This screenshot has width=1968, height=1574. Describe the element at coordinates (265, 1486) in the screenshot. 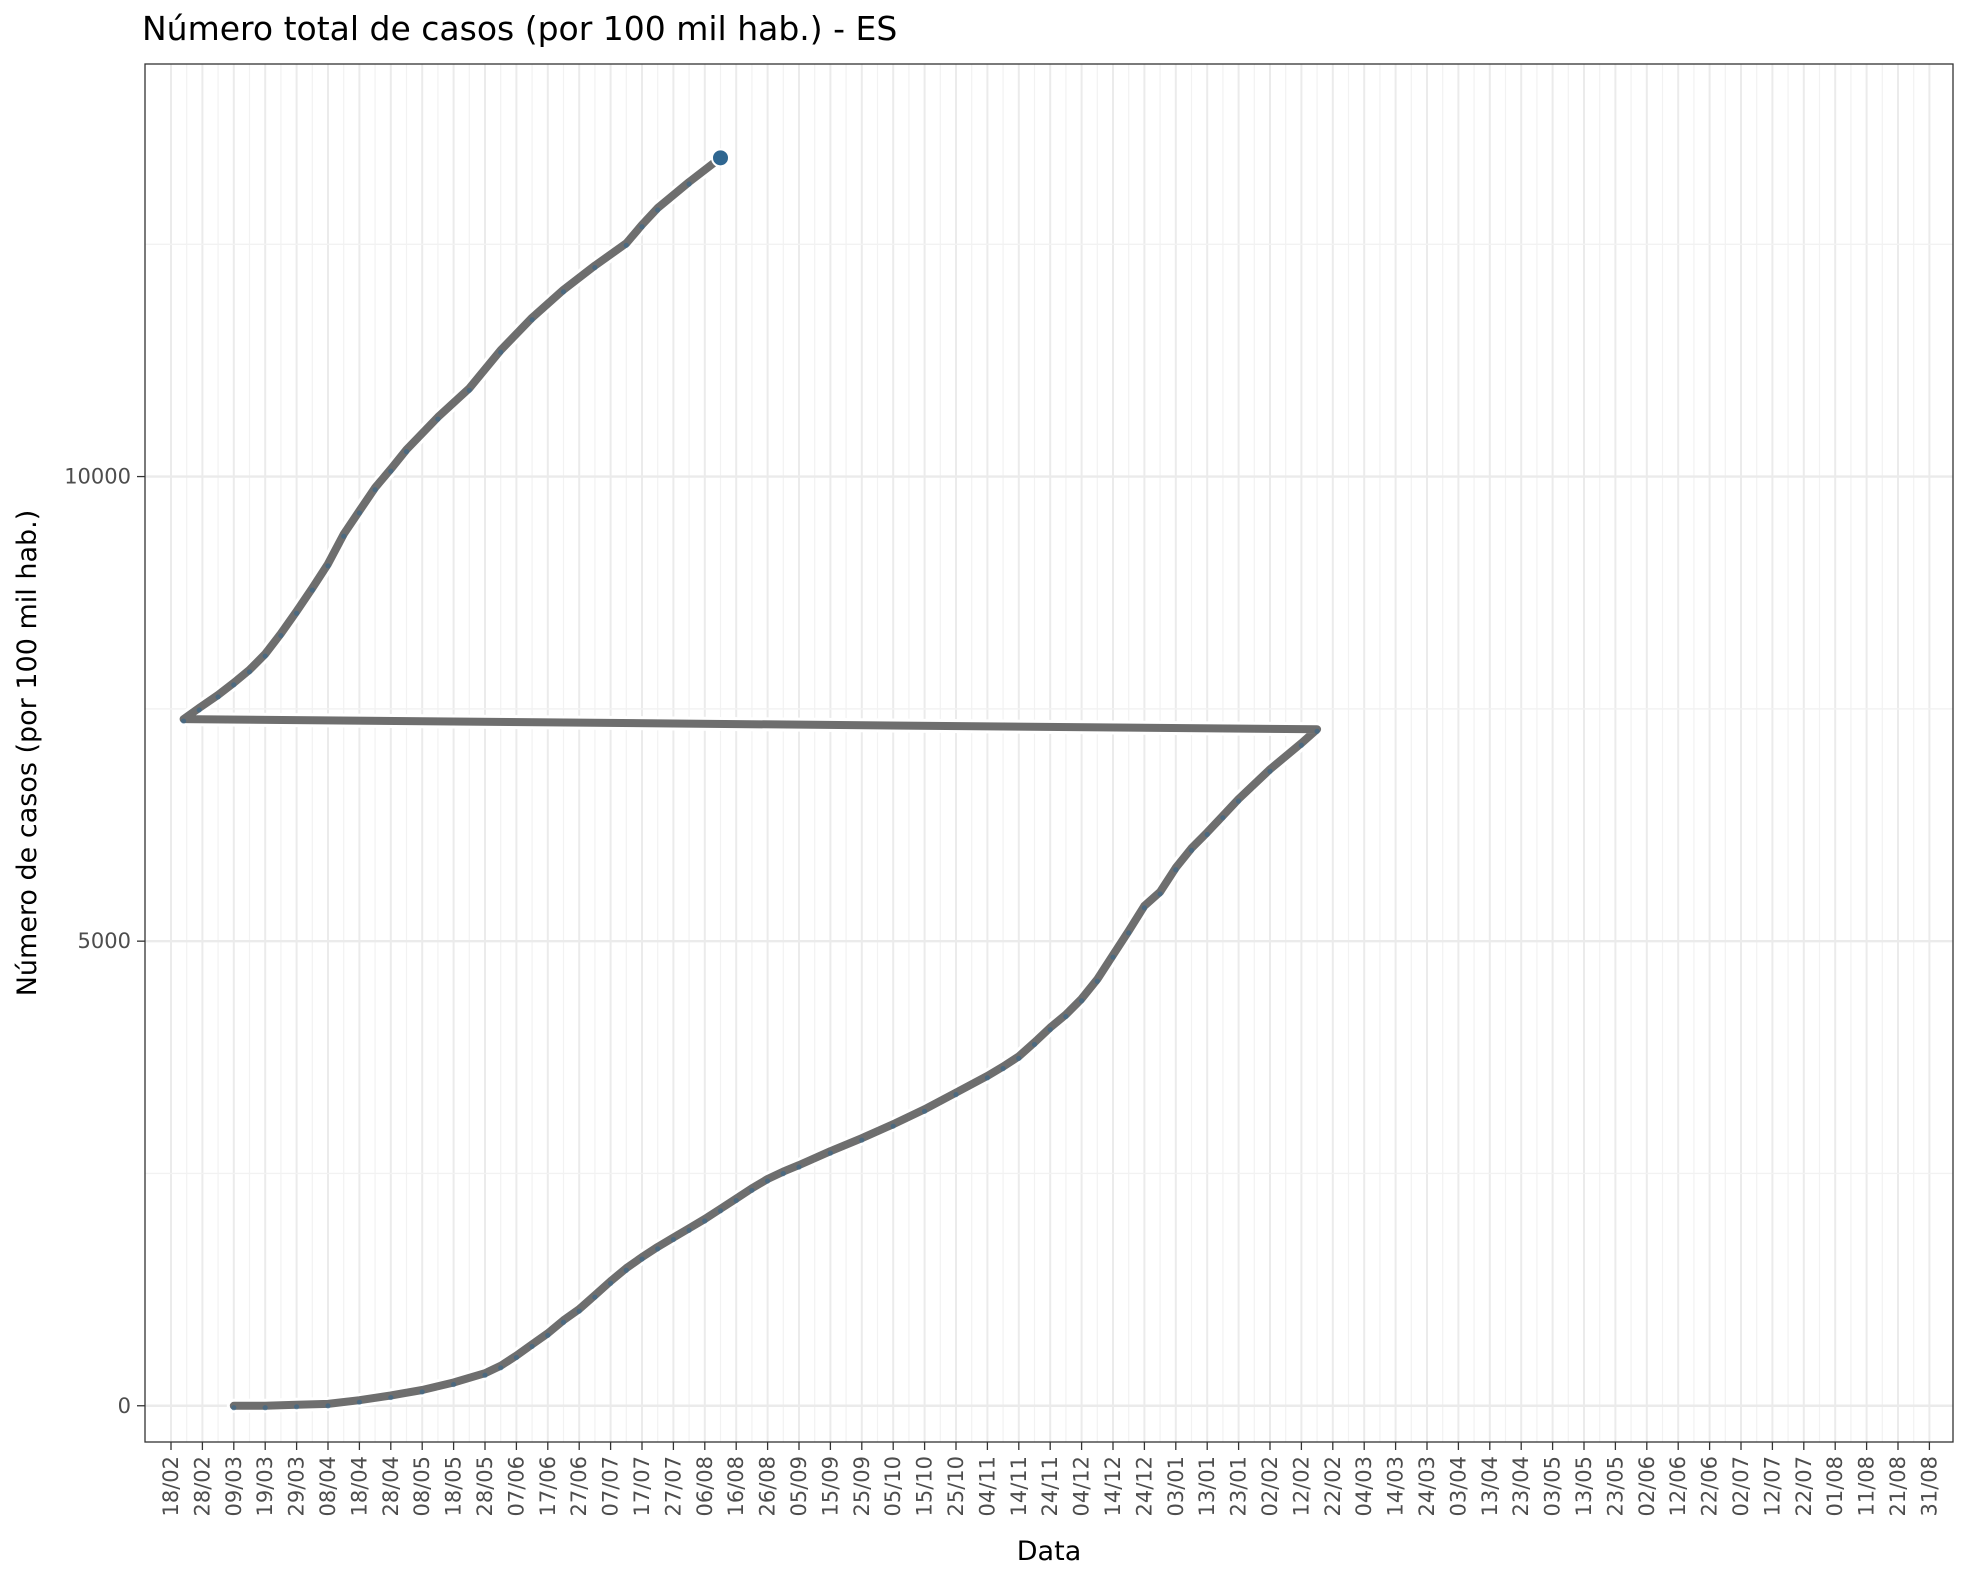

I see `x-tick-label: 19/03` at that location.